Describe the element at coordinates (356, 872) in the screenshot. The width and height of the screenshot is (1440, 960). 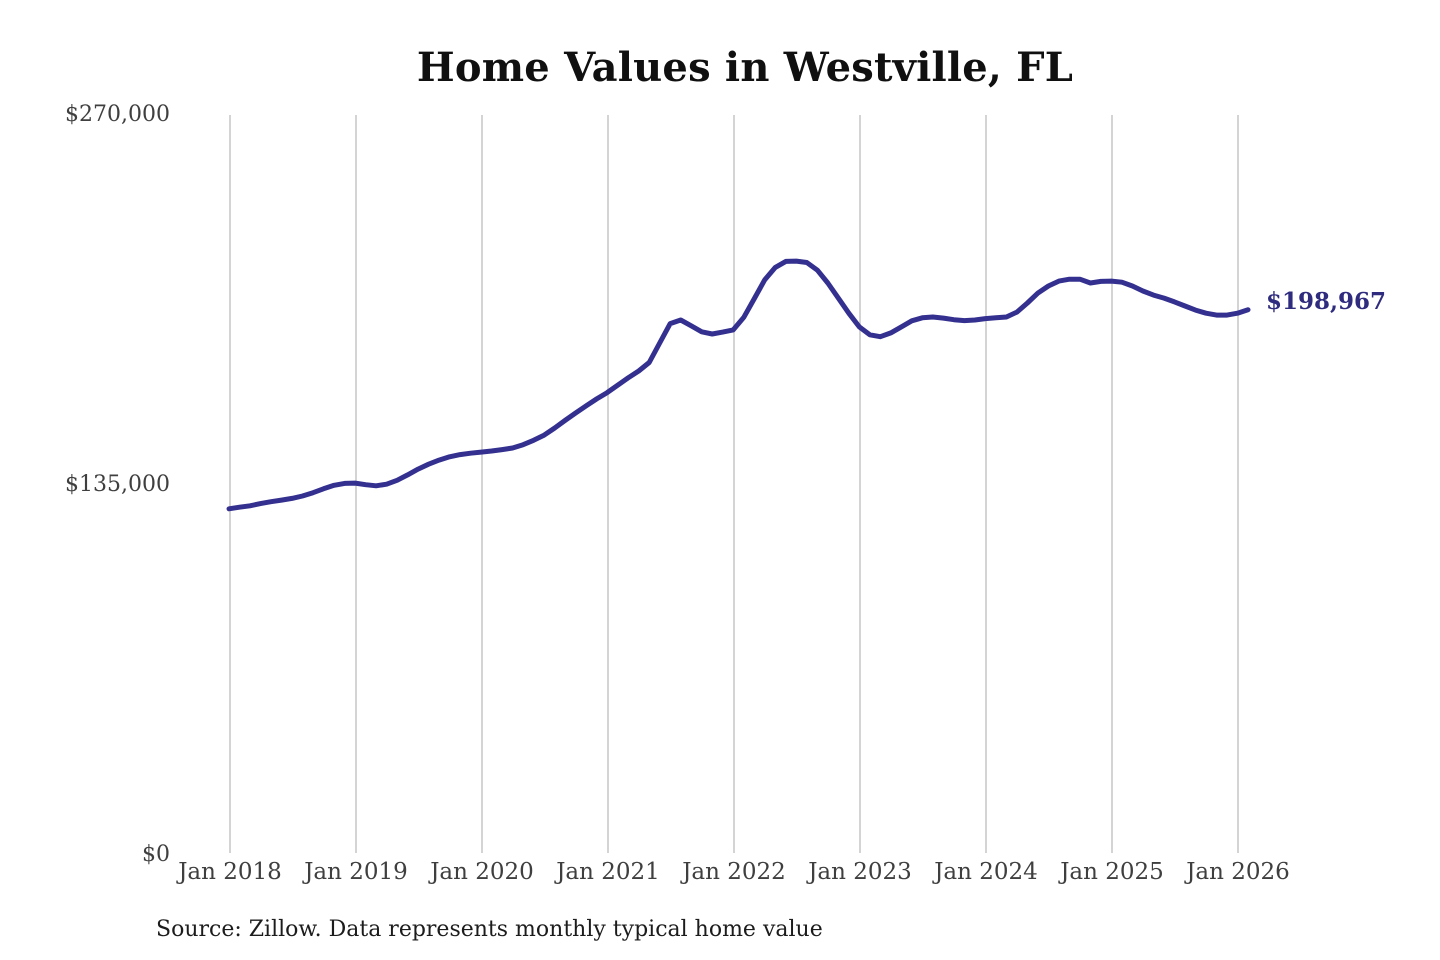
I see `x-axis-tick-label: Jan 2019` at that location.